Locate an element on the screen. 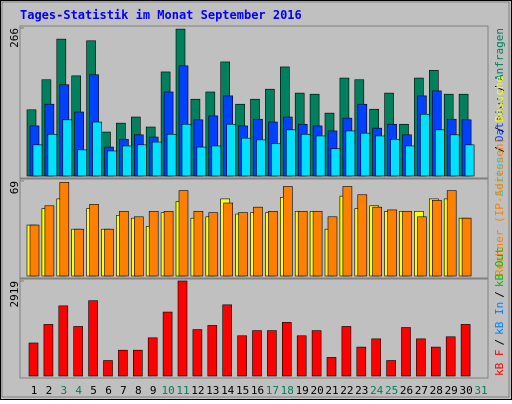 This screenshot has height=404, width=512. legend-entry: kB In is located at coordinates (499, 318).